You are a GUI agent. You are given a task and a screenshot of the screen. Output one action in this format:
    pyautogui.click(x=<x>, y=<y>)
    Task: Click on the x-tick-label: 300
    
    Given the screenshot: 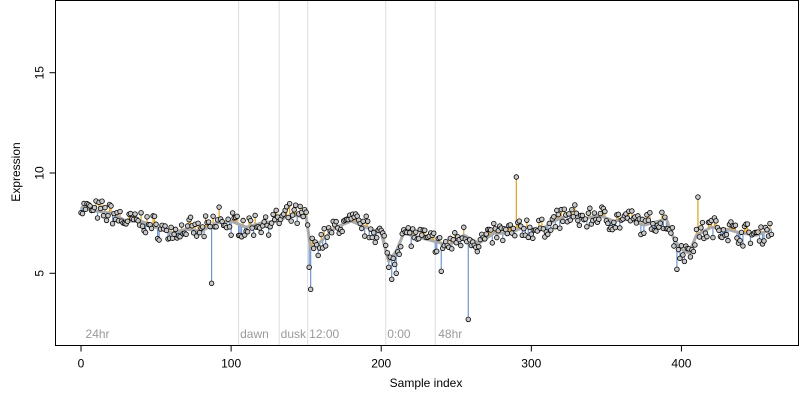 What is the action you would take?
    pyautogui.click(x=531, y=364)
    